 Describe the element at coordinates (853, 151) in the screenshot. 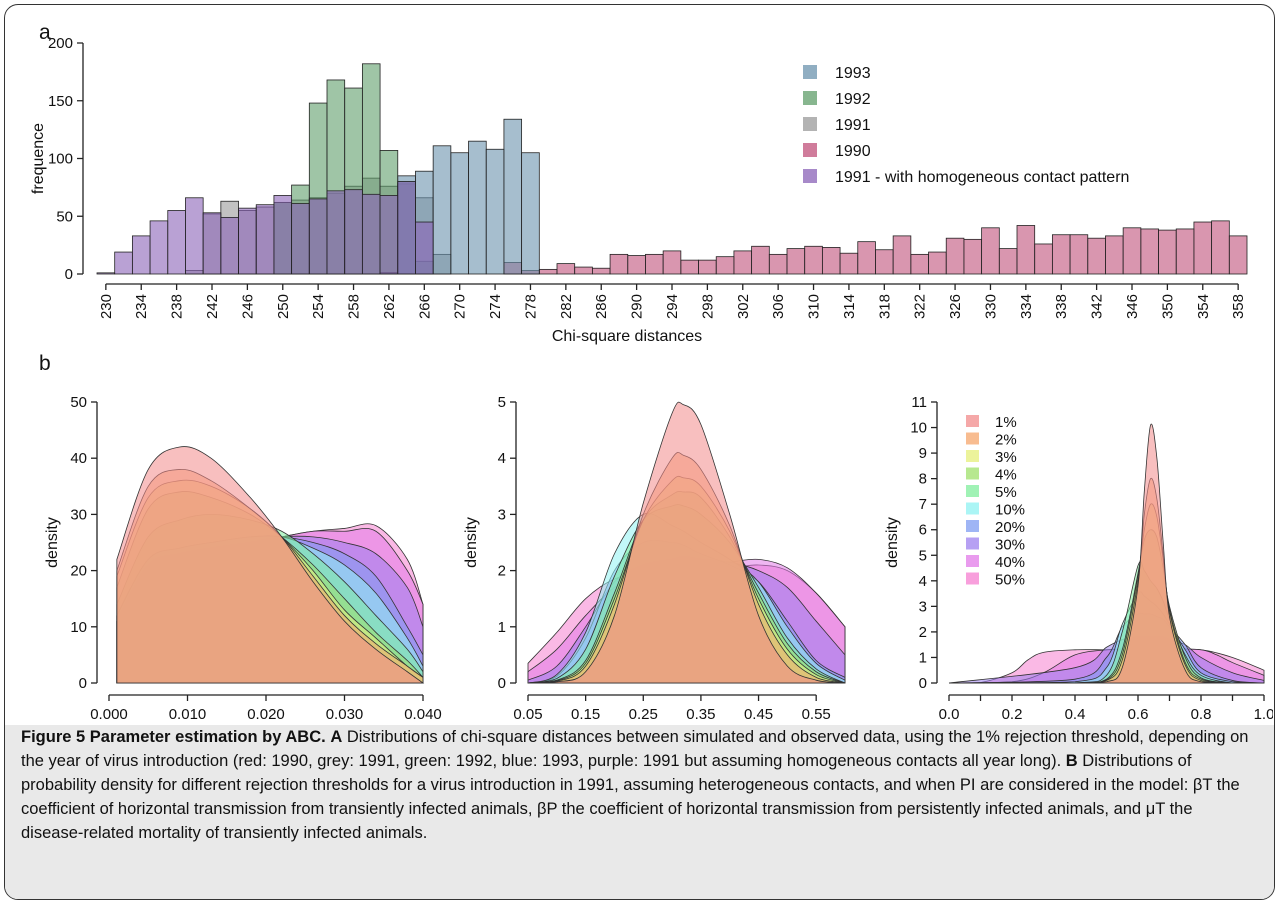

I see `legend-label: 1990` at that location.